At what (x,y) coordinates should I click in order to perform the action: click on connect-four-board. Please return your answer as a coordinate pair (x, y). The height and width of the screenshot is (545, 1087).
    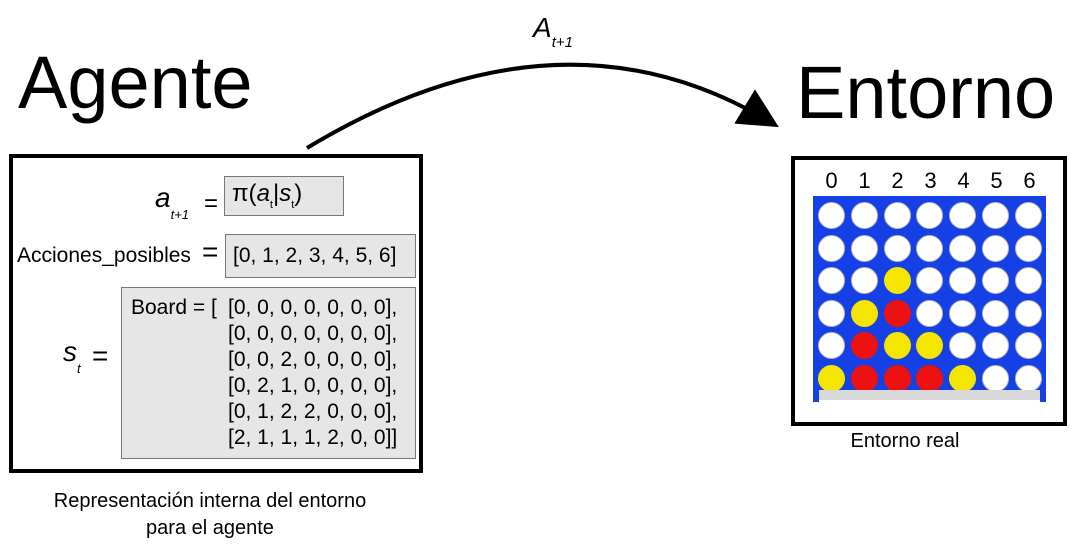
    Looking at the image, I should click on (929, 294).